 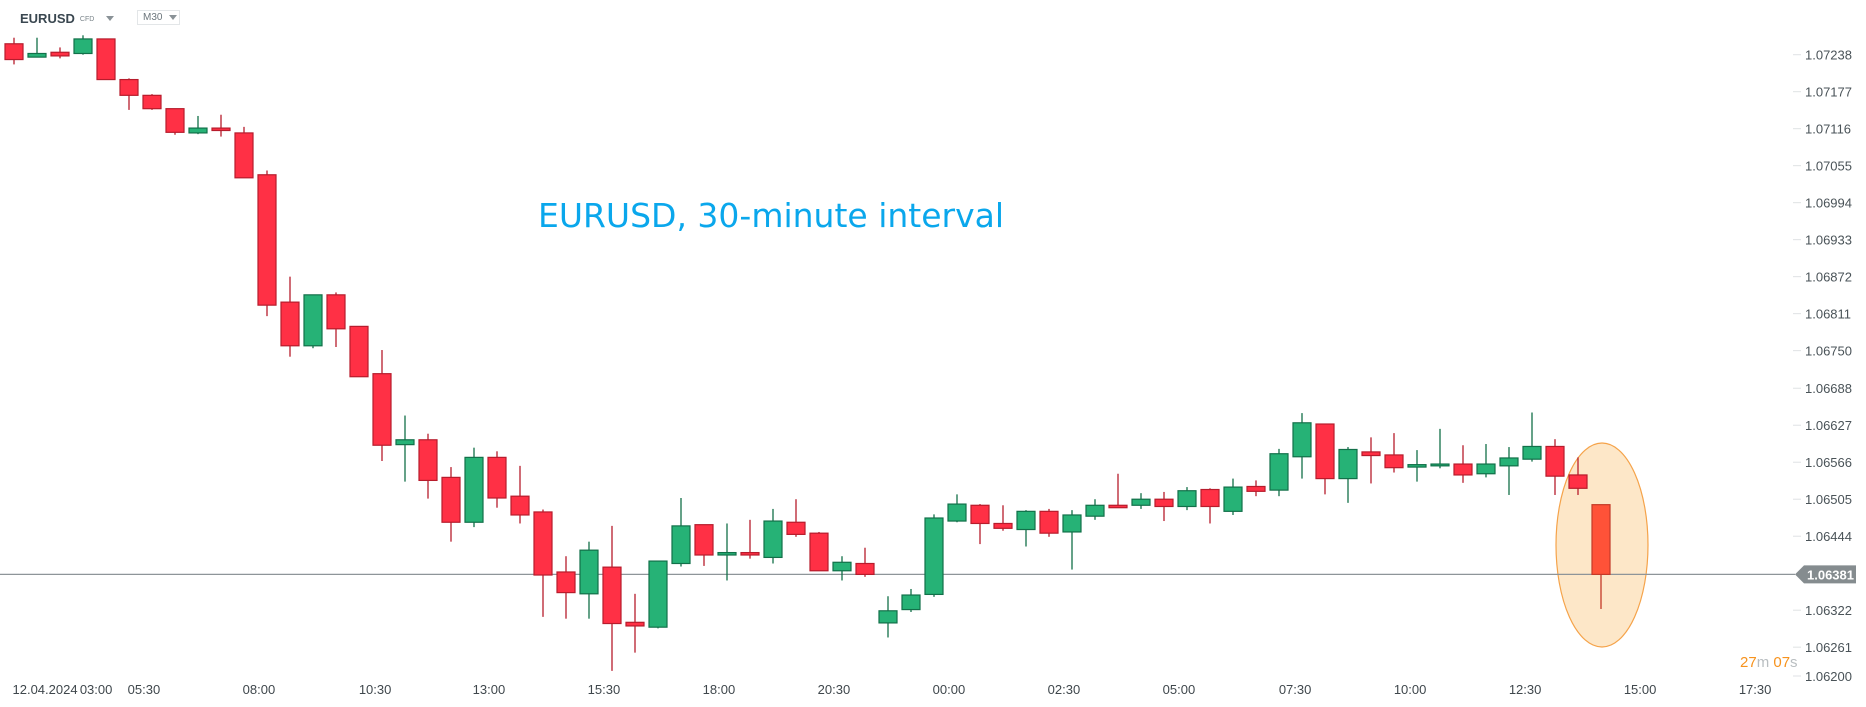 What do you see at coordinates (47, 18) in the screenshot?
I see `symbol-name: EURUSD` at bounding box center [47, 18].